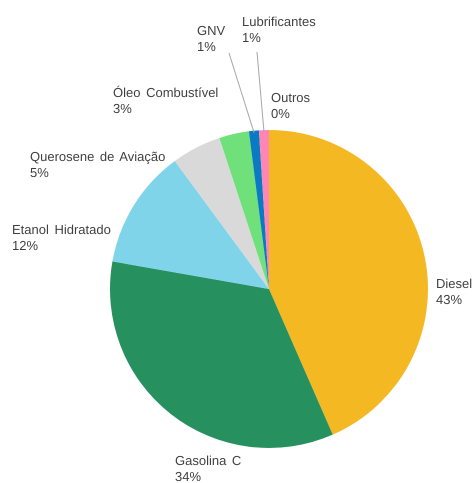  I want to click on data-label: 34%, so click(188, 475).